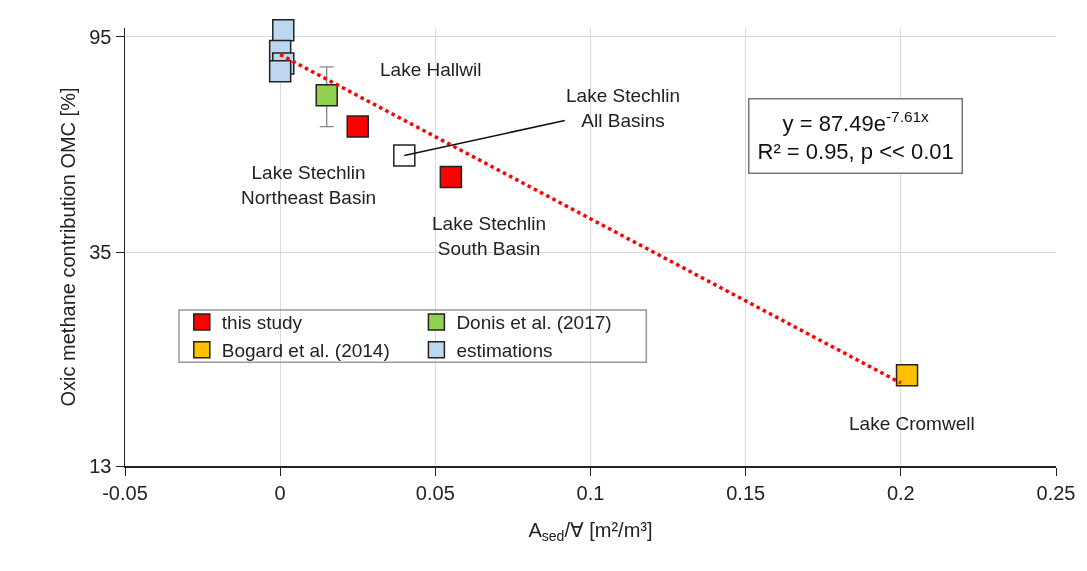 The image size is (1087, 571). Describe the element at coordinates (67, 247) in the screenshot. I see `y-axis-title: Oxic methane contribution OMC [%]` at that location.